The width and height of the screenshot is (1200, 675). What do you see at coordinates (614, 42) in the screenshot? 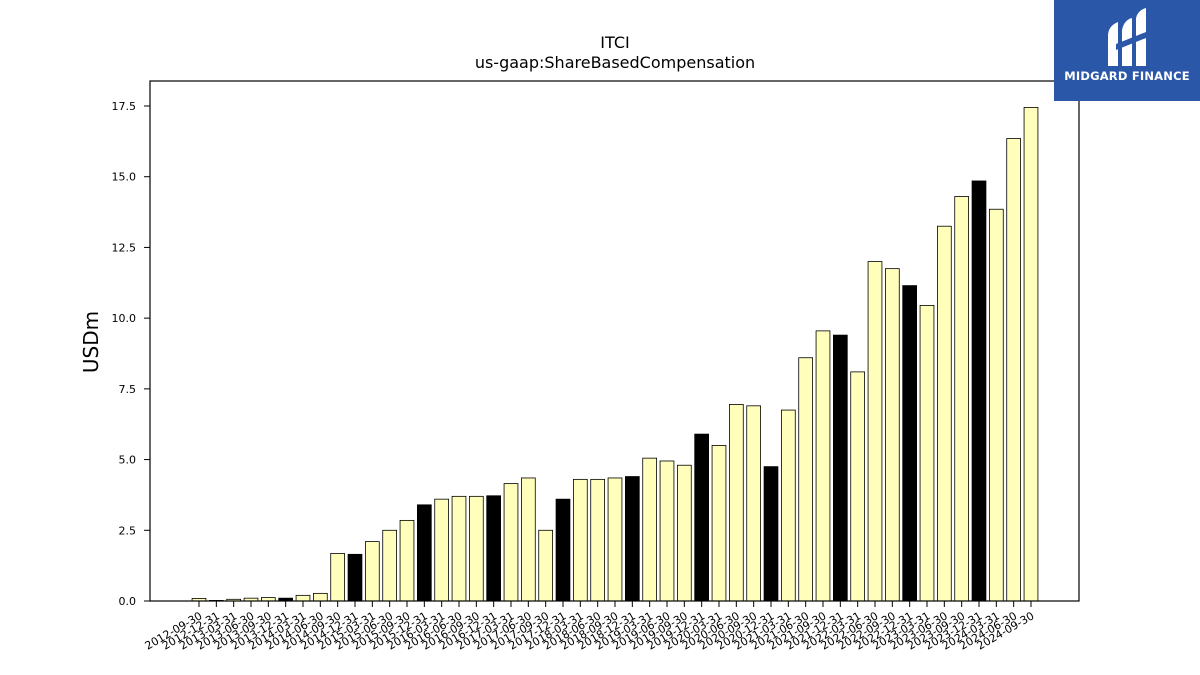
I see `chart-title: ITCI` at bounding box center [614, 42].